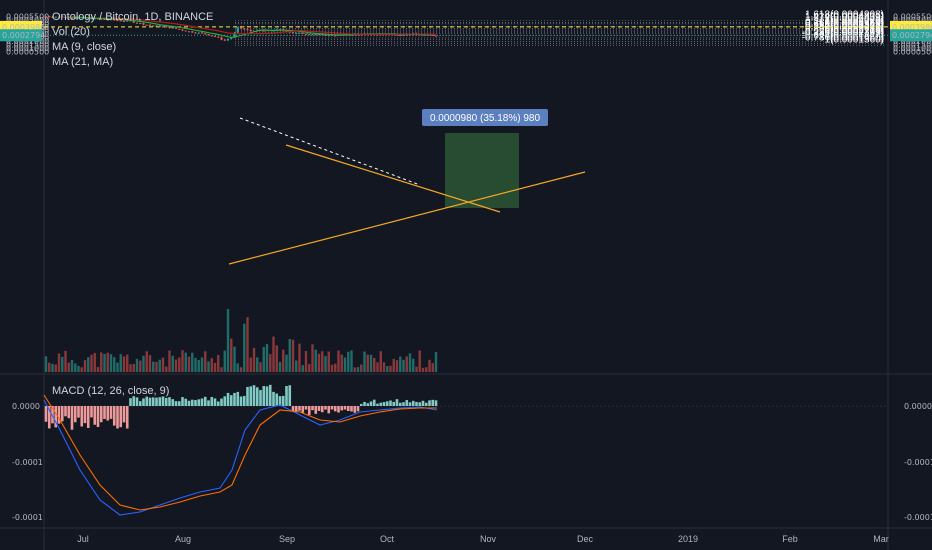  Describe the element at coordinates (273, 26) in the screenshot. I see `ma21-line` at that location.